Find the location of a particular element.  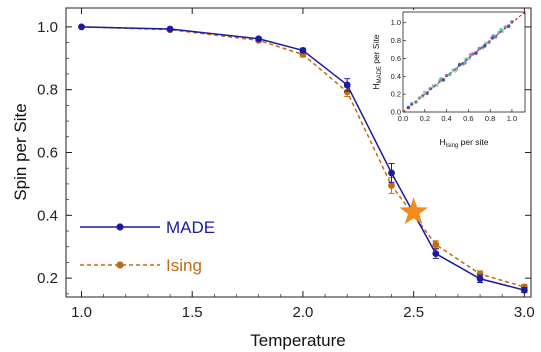

x-tick-label: 1.0 is located at coordinates (81, 312).